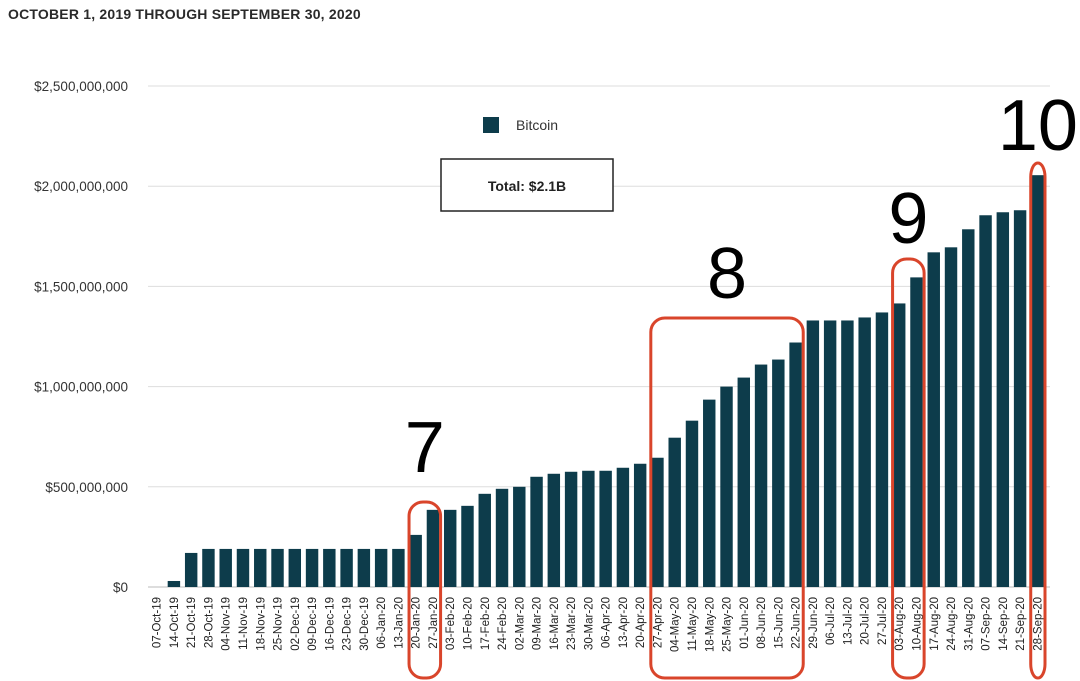  I want to click on x-tick-label: 15-Jun-20, so click(779, 623).